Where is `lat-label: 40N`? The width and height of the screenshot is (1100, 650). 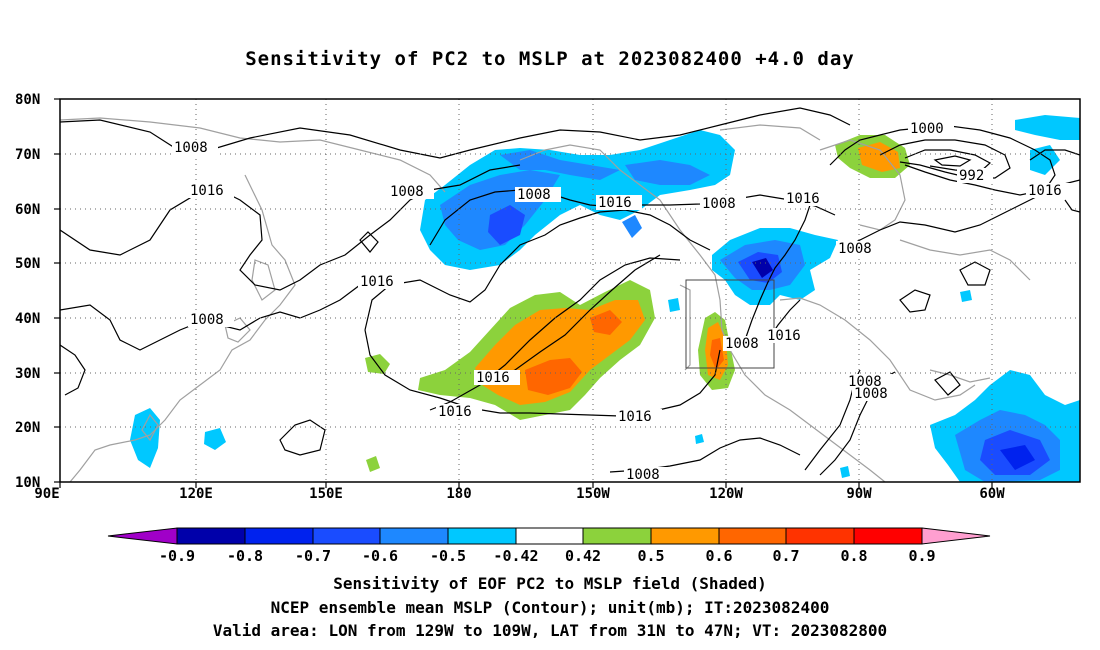
lat-label: 40N is located at coordinates (27, 319).